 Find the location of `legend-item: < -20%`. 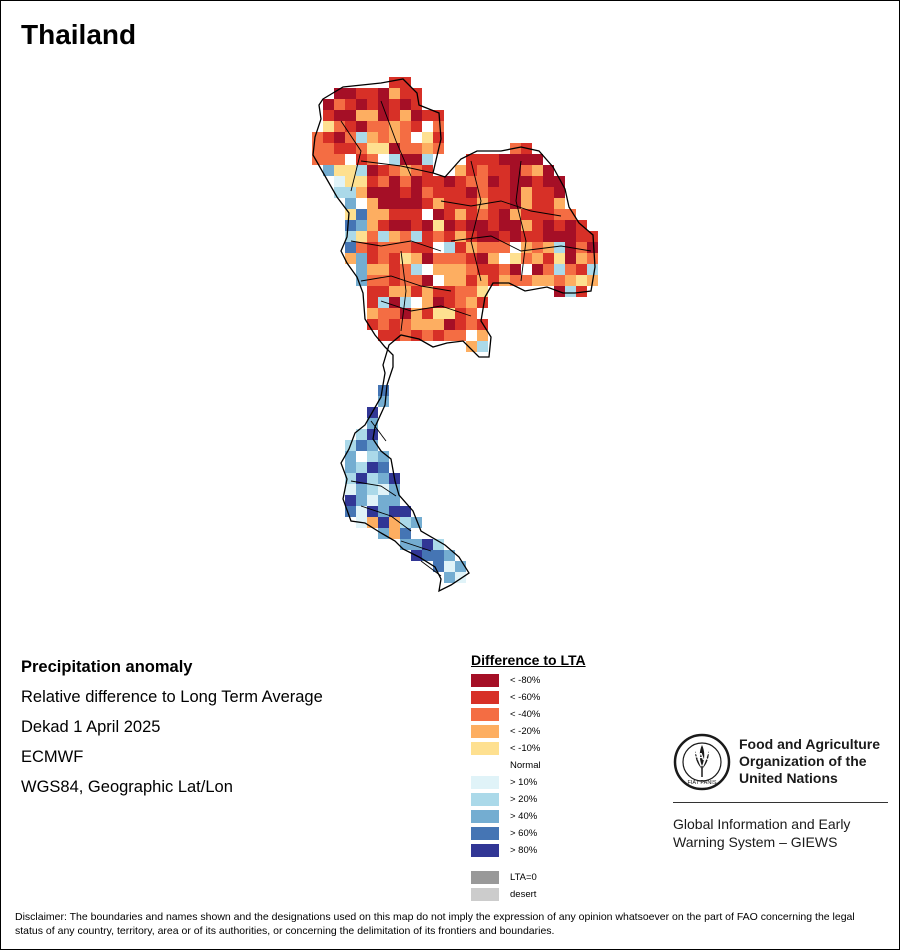

legend-item: < -20% is located at coordinates (528, 731).